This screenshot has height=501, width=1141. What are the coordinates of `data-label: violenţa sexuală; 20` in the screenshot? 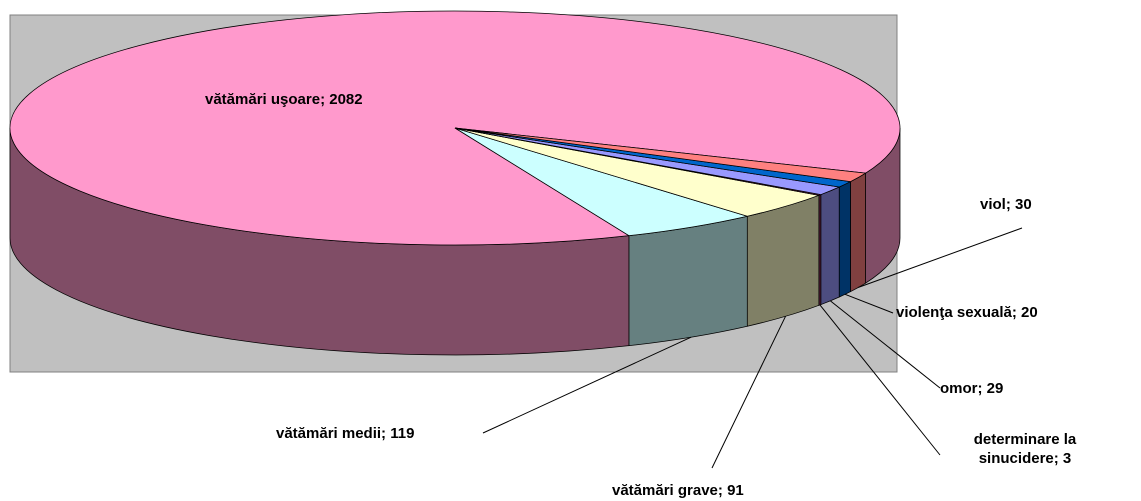 It's located at (967, 312).